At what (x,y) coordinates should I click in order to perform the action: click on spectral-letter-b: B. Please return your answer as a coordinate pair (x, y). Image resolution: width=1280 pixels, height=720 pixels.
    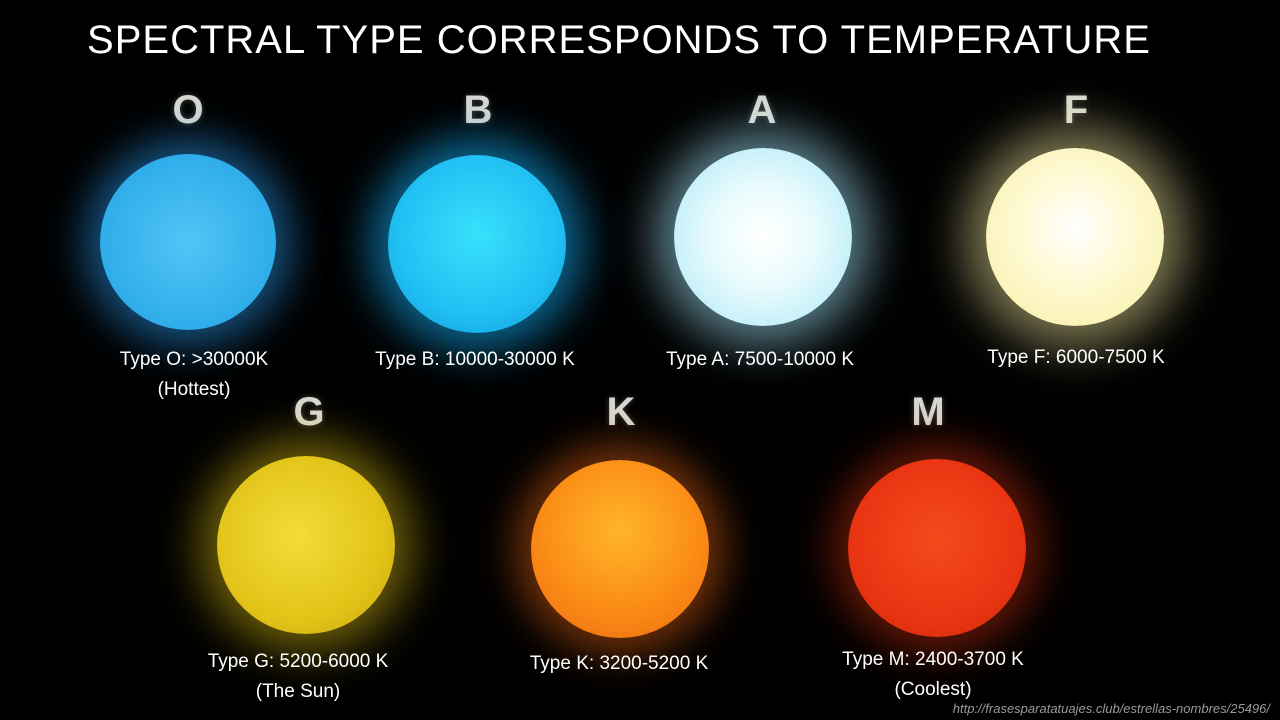
    Looking at the image, I should click on (478, 110).